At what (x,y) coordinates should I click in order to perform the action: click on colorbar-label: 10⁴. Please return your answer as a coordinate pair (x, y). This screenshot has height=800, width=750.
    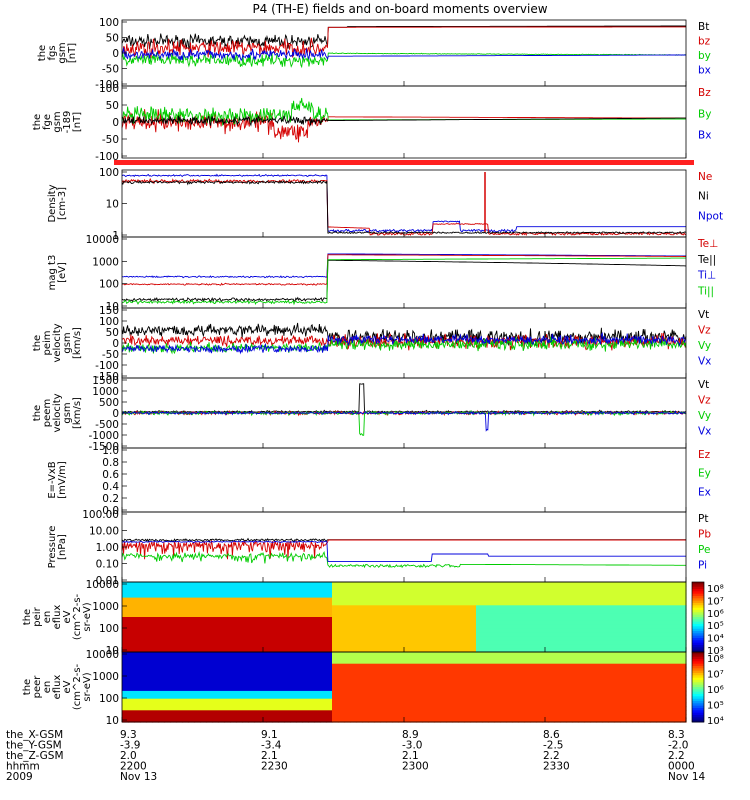
    Looking at the image, I should click on (715, 639).